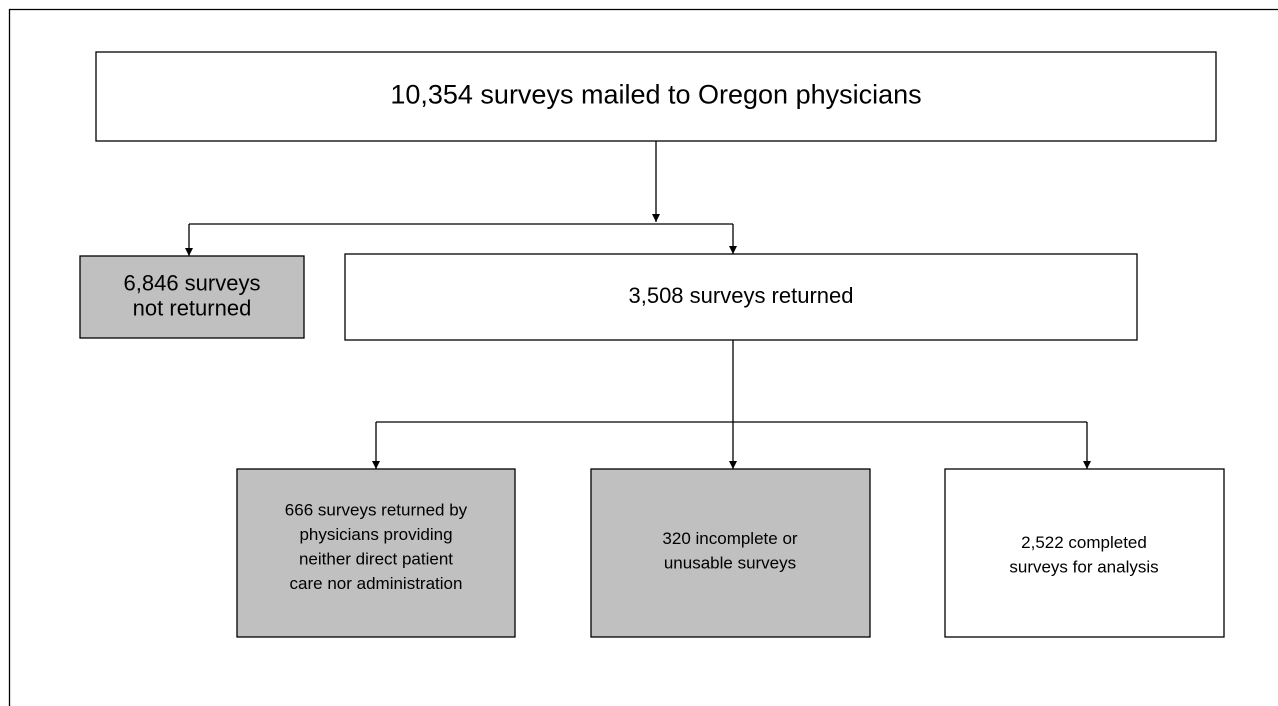 This screenshot has width=1278, height=706. What do you see at coordinates (192, 282) in the screenshot?
I see `node-label: 6,846 surveys` at bounding box center [192, 282].